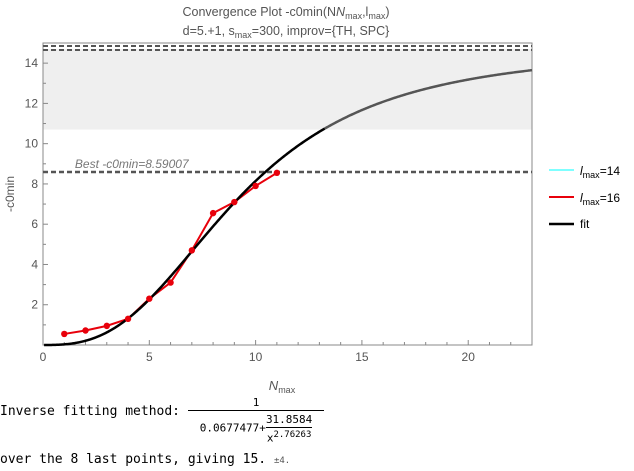 This screenshot has height=471, width=634. Describe the element at coordinates (137, 459) in the screenshot. I see `fit-summary-text: over the 8 last points, giving 15.` at that location.